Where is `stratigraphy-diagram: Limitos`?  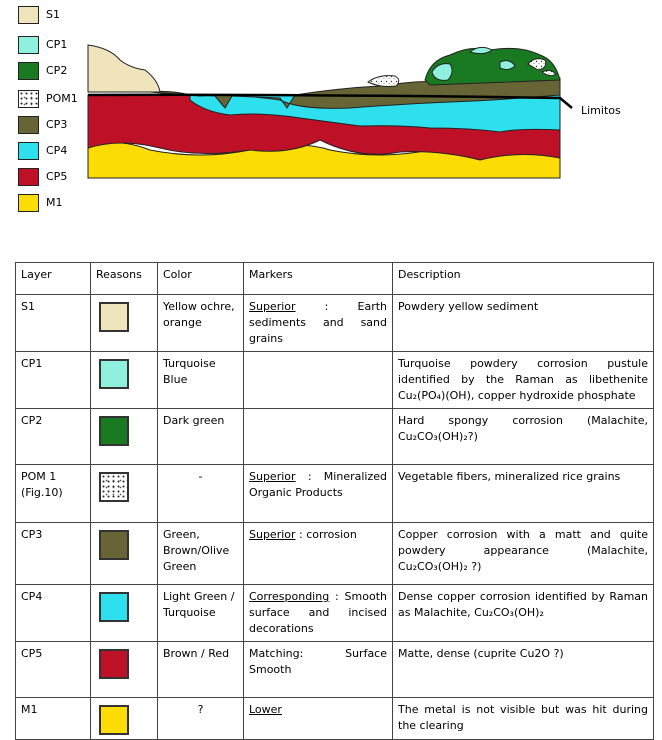 stratigraphy-diagram: Limitos is located at coordinates (354, 111).